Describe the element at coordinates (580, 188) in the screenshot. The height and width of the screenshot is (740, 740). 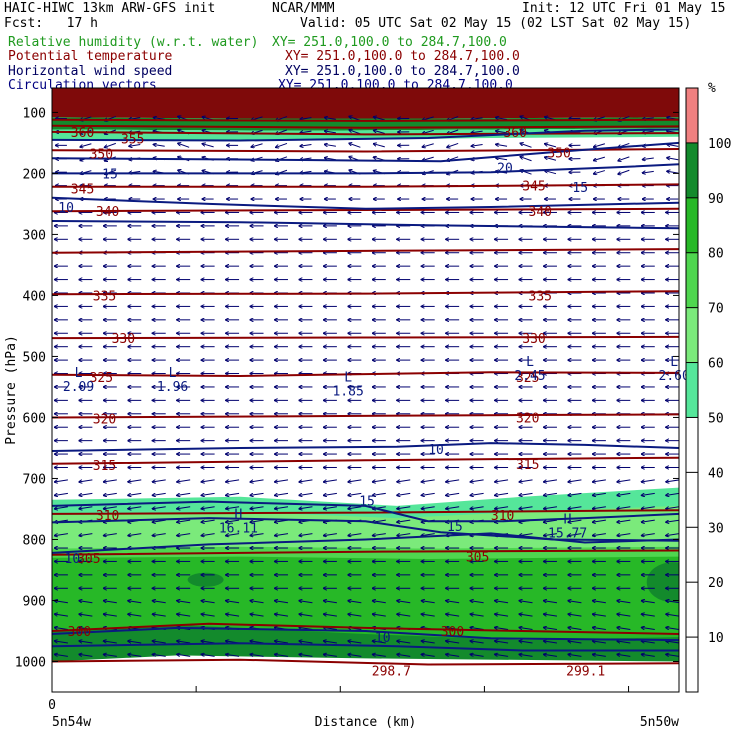
I see `wind-label-3: 15` at that location.